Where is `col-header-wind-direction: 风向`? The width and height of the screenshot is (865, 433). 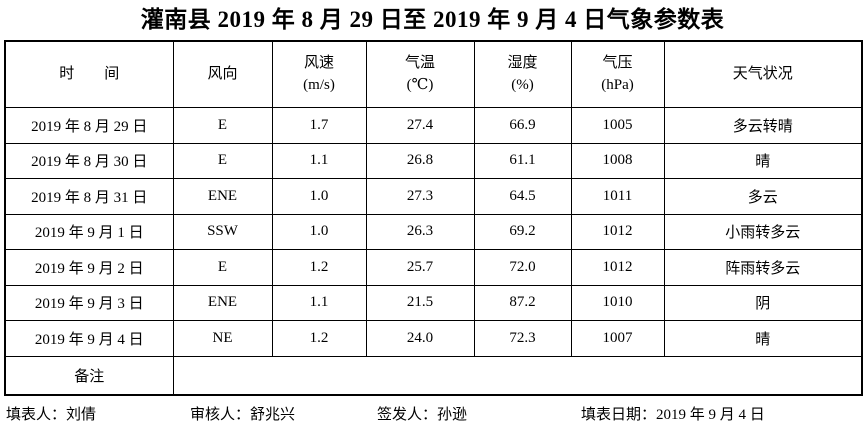 col-header-wind-direction: 风向 is located at coordinates (222, 74).